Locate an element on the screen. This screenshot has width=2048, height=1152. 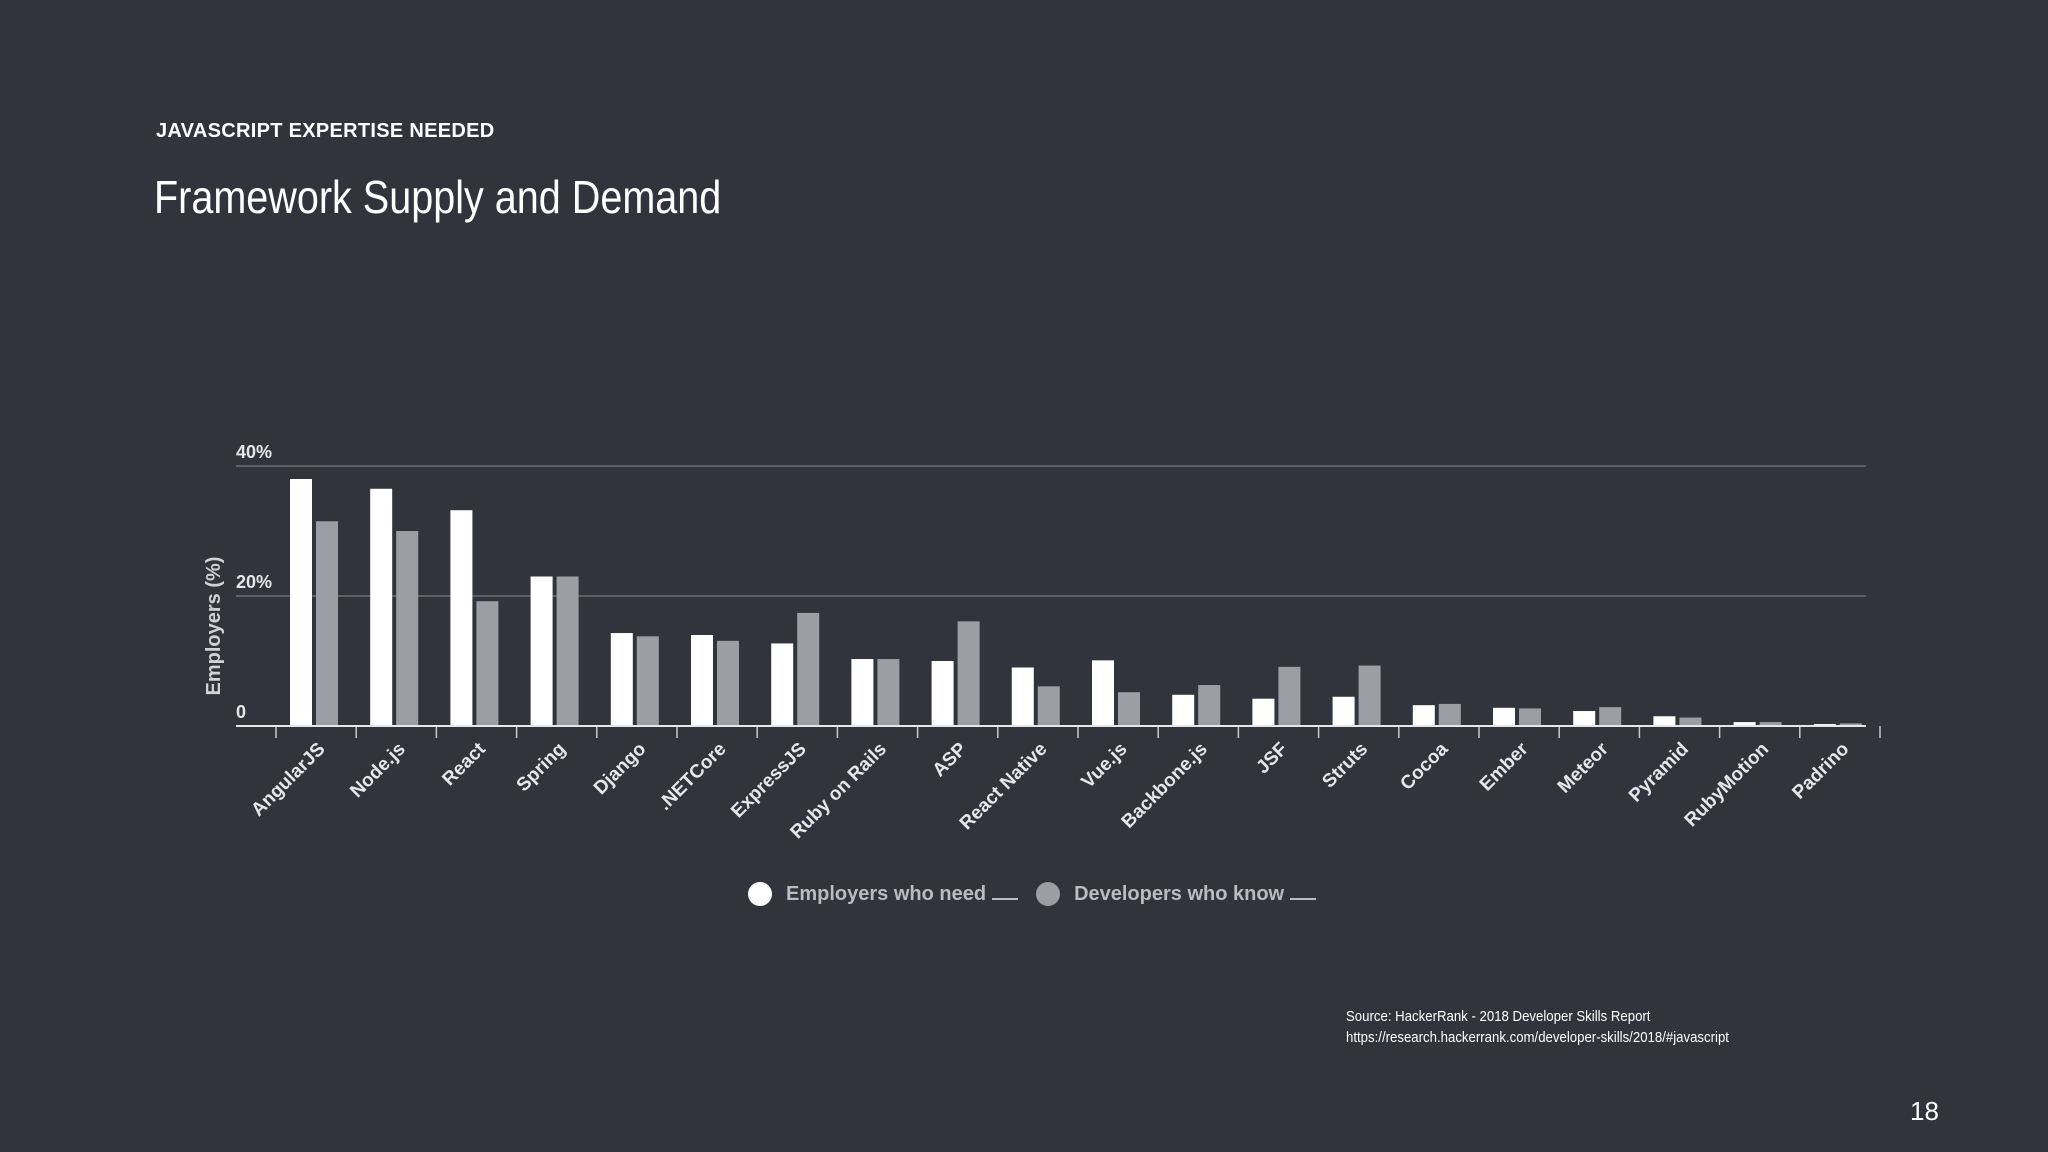
chart-legend: Employers who need Developers who know is located at coordinates (1041, 894).